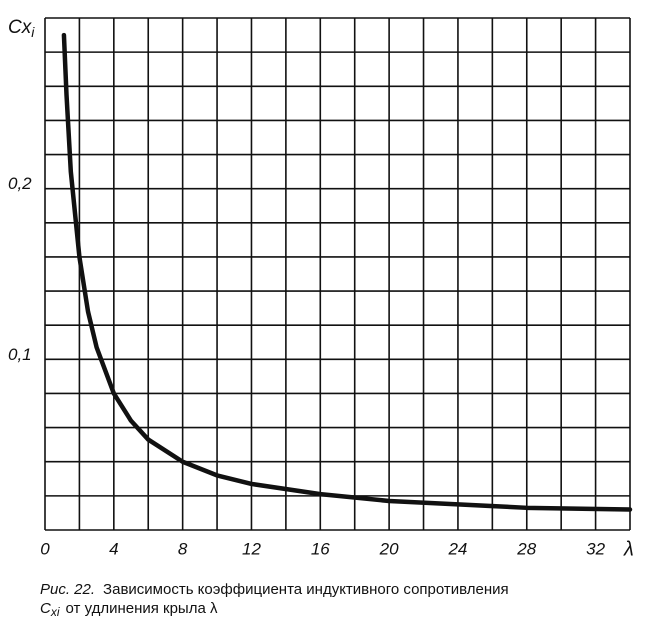 This screenshot has width=650, height=635. Describe the element at coordinates (55, 612) in the screenshot. I see `caption-symbol-sub: xi` at that location.